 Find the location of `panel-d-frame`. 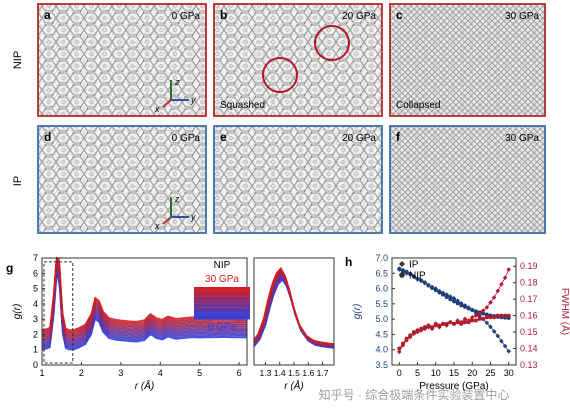

panel-d-frame is located at coordinates (122, 179).